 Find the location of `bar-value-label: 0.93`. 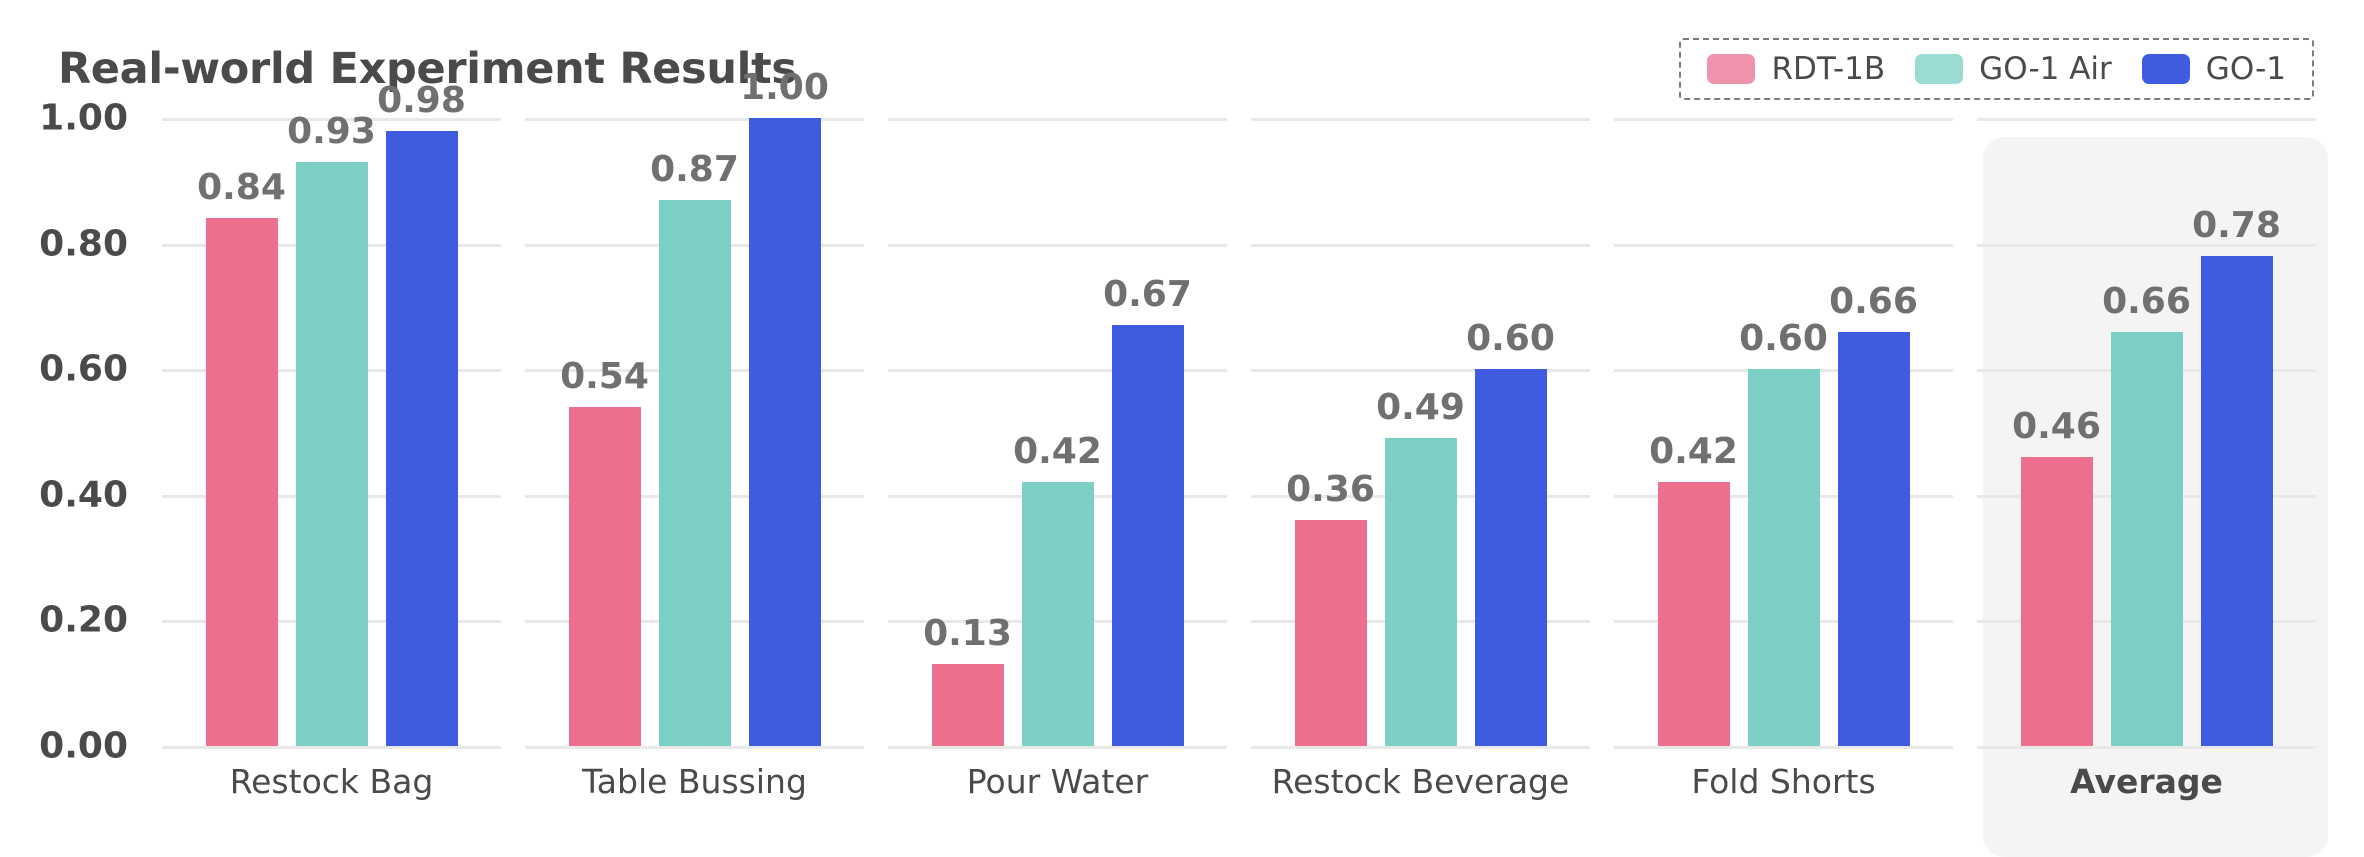

bar-value-label: 0.93 is located at coordinates (331, 131).